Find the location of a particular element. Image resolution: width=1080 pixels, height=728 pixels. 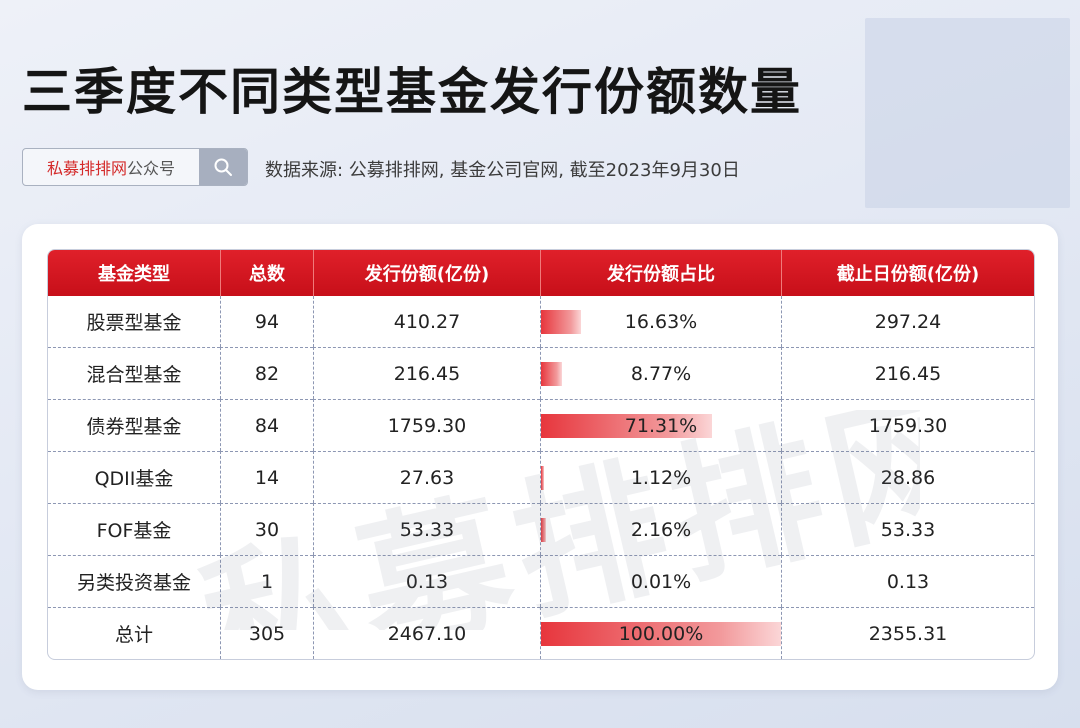

table-row: 股票型基金 94 410.27 16.63% 297.24 is located at coordinates (541, 321).